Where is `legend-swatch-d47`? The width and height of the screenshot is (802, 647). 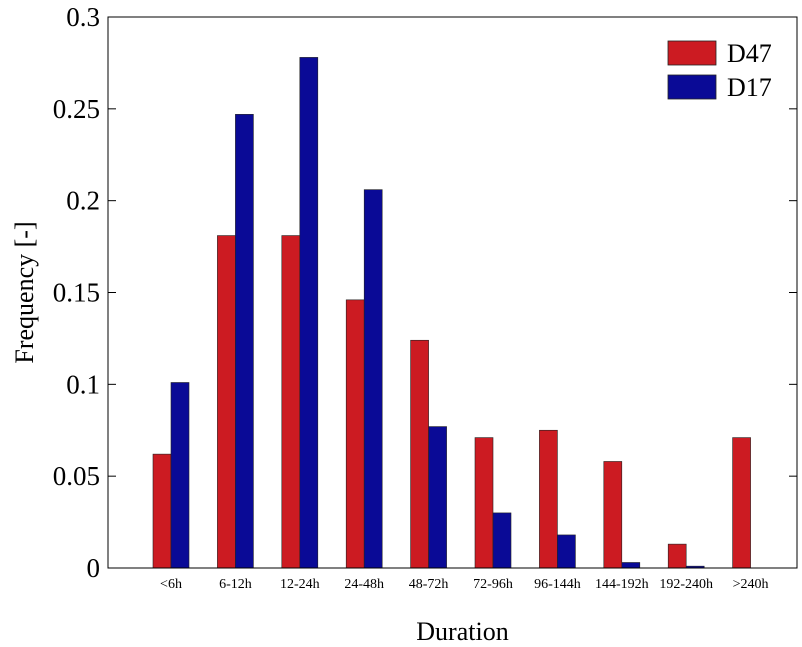
legend-swatch-d47 is located at coordinates (692, 53).